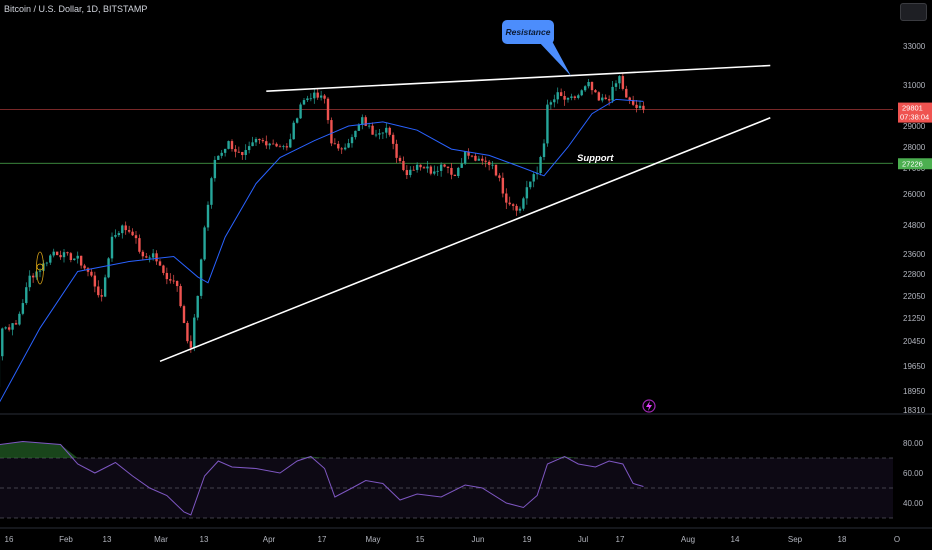 Image resolution: width=932 pixels, height=550 pixels. I want to click on rsi-overbought-fill, so click(322, 449).